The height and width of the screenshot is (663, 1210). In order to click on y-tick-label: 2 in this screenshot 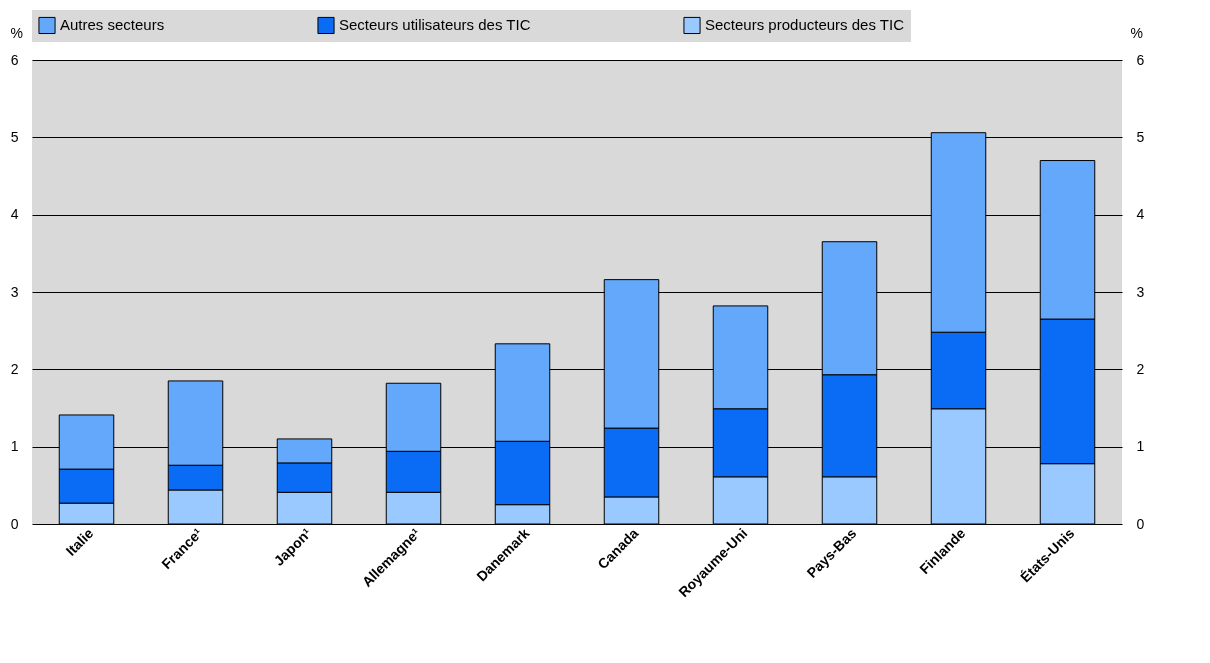, I will do `click(14, 368)`.